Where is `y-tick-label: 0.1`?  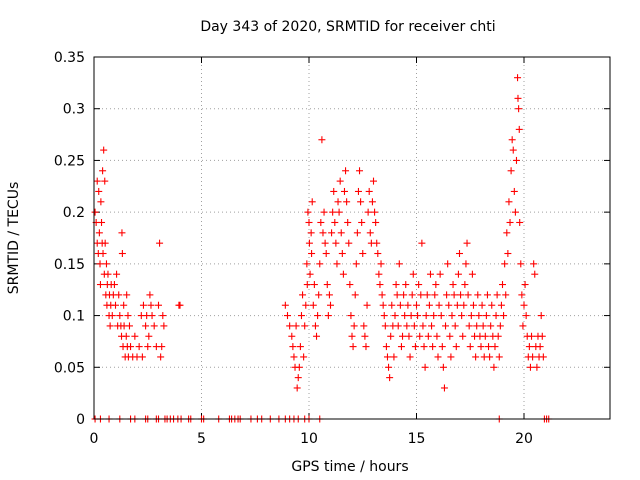 y-tick-label: 0.1 is located at coordinates (74, 317).